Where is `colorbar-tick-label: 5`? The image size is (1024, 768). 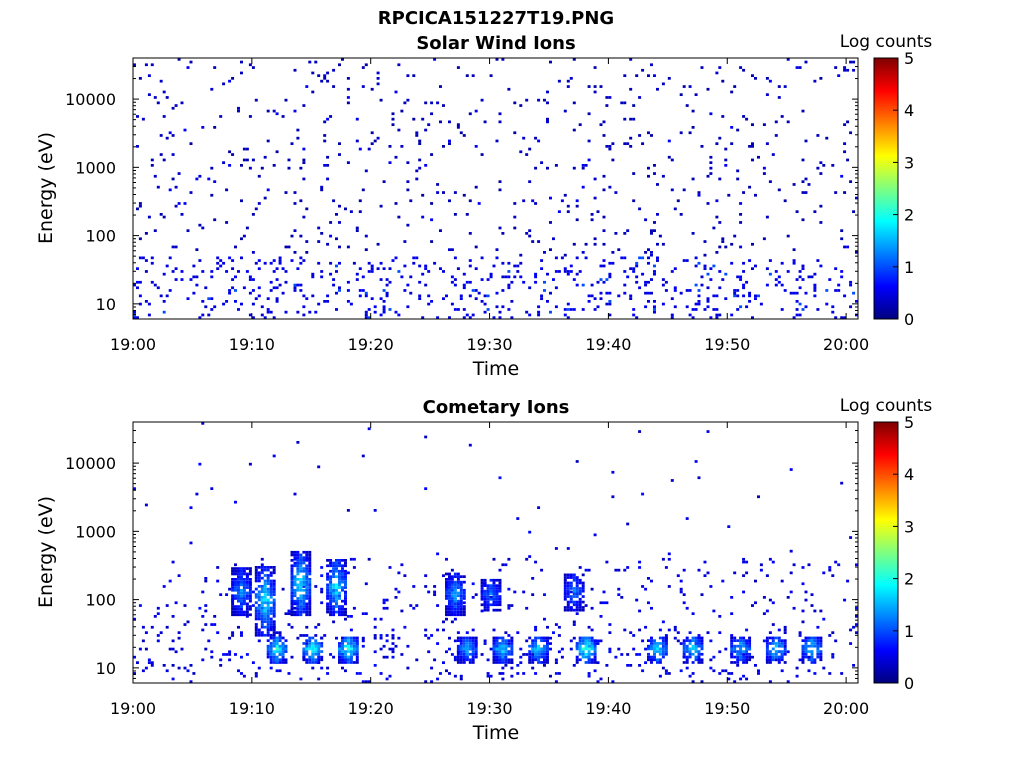 colorbar-tick-label: 5 is located at coordinates (909, 58).